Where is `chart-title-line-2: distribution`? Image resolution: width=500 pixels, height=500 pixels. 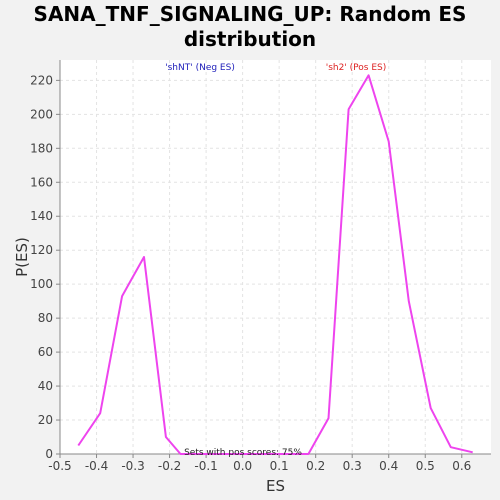
chart-title-line-2: distribution is located at coordinates (250, 39).